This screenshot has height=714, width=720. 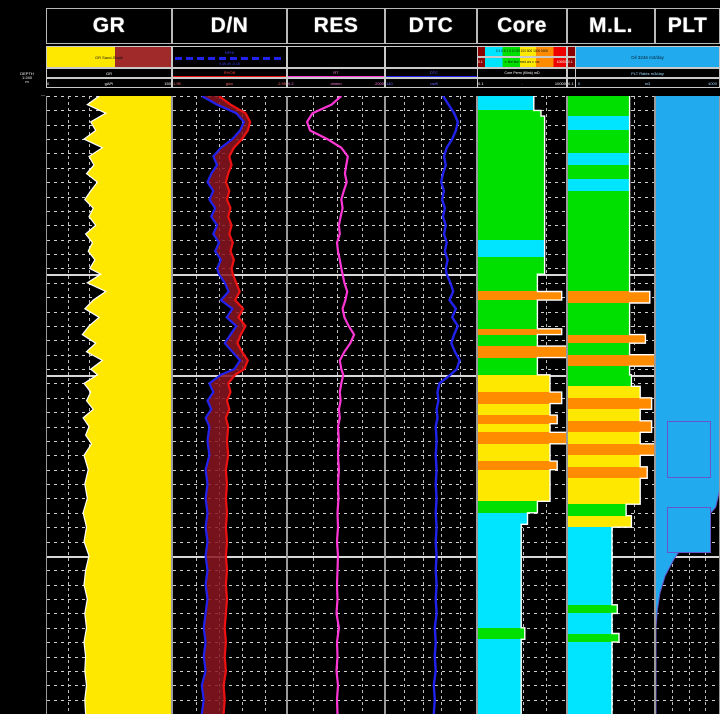 I want to click on plt-rates-scale_mid: m3, so click(x=647, y=83).